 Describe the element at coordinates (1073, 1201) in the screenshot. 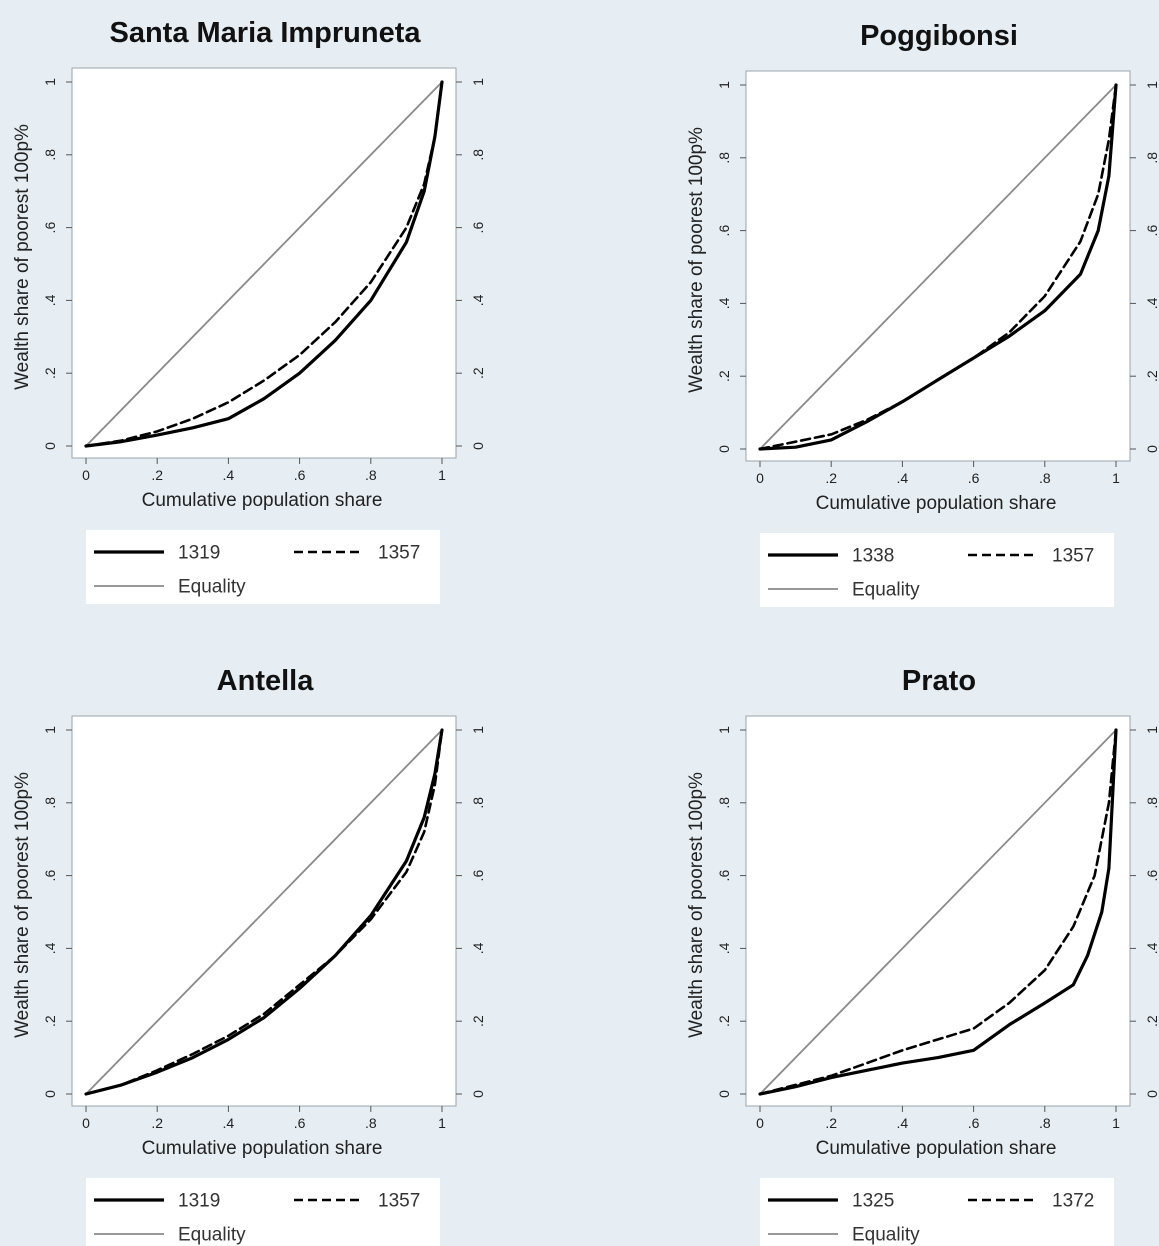

I see `legend-label-1372: 1372` at that location.